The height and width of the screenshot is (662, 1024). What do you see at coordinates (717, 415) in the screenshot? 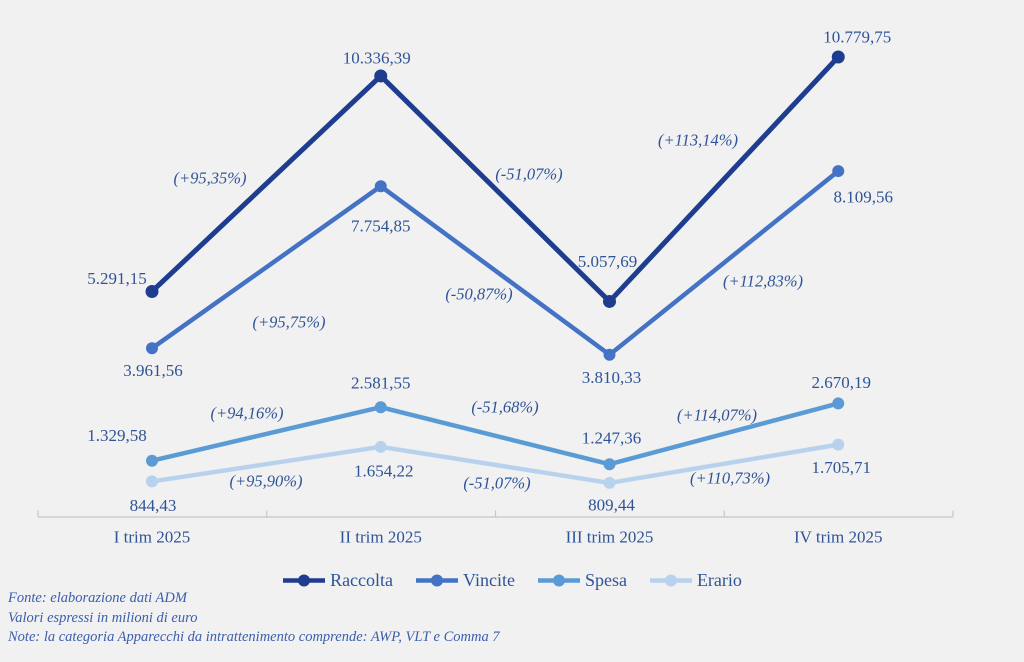
I see `pct-change-label-spesa: (+114,07%)` at bounding box center [717, 415].